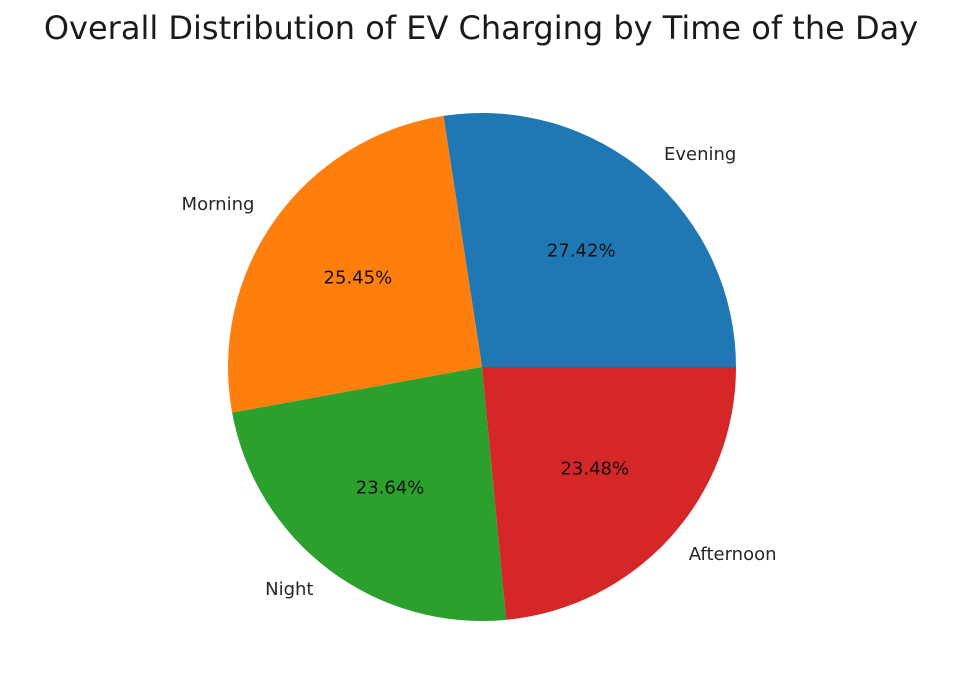 The height and width of the screenshot is (693, 963). What do you see at coordinates (733, 554) in the screenshot?
I see `slice-label-afternoon: Afternoon` at bounding box center [733, 554].